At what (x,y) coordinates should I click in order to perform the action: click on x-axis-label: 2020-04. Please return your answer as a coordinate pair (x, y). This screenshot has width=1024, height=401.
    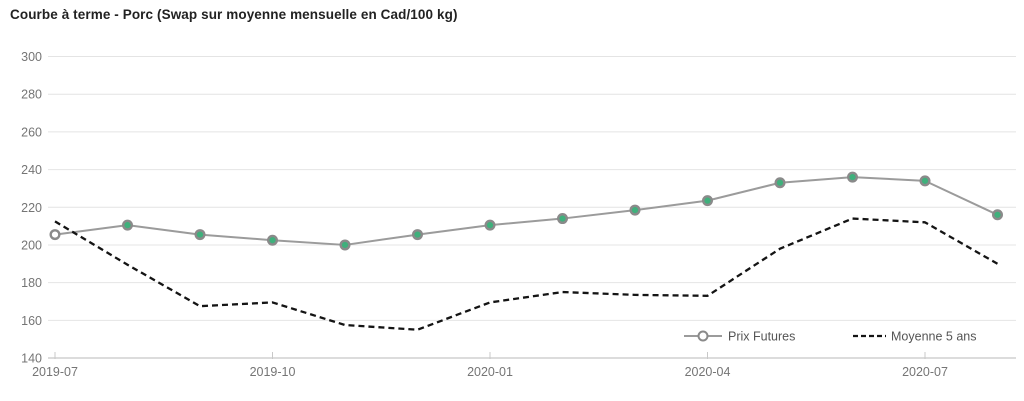
    Looking at the image, I should click on (708, 372).